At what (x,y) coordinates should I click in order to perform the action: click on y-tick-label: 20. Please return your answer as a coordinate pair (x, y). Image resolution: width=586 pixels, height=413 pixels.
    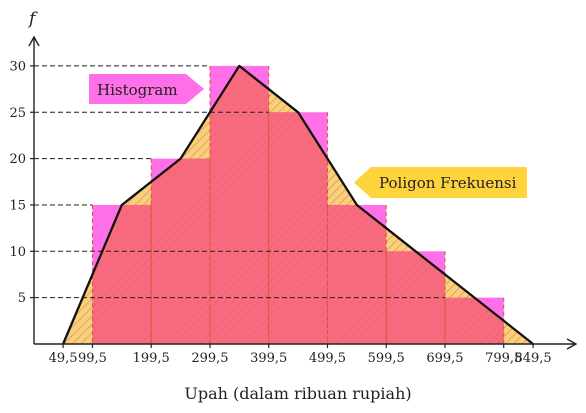
    Looking at the image, I should click on (17, 159).